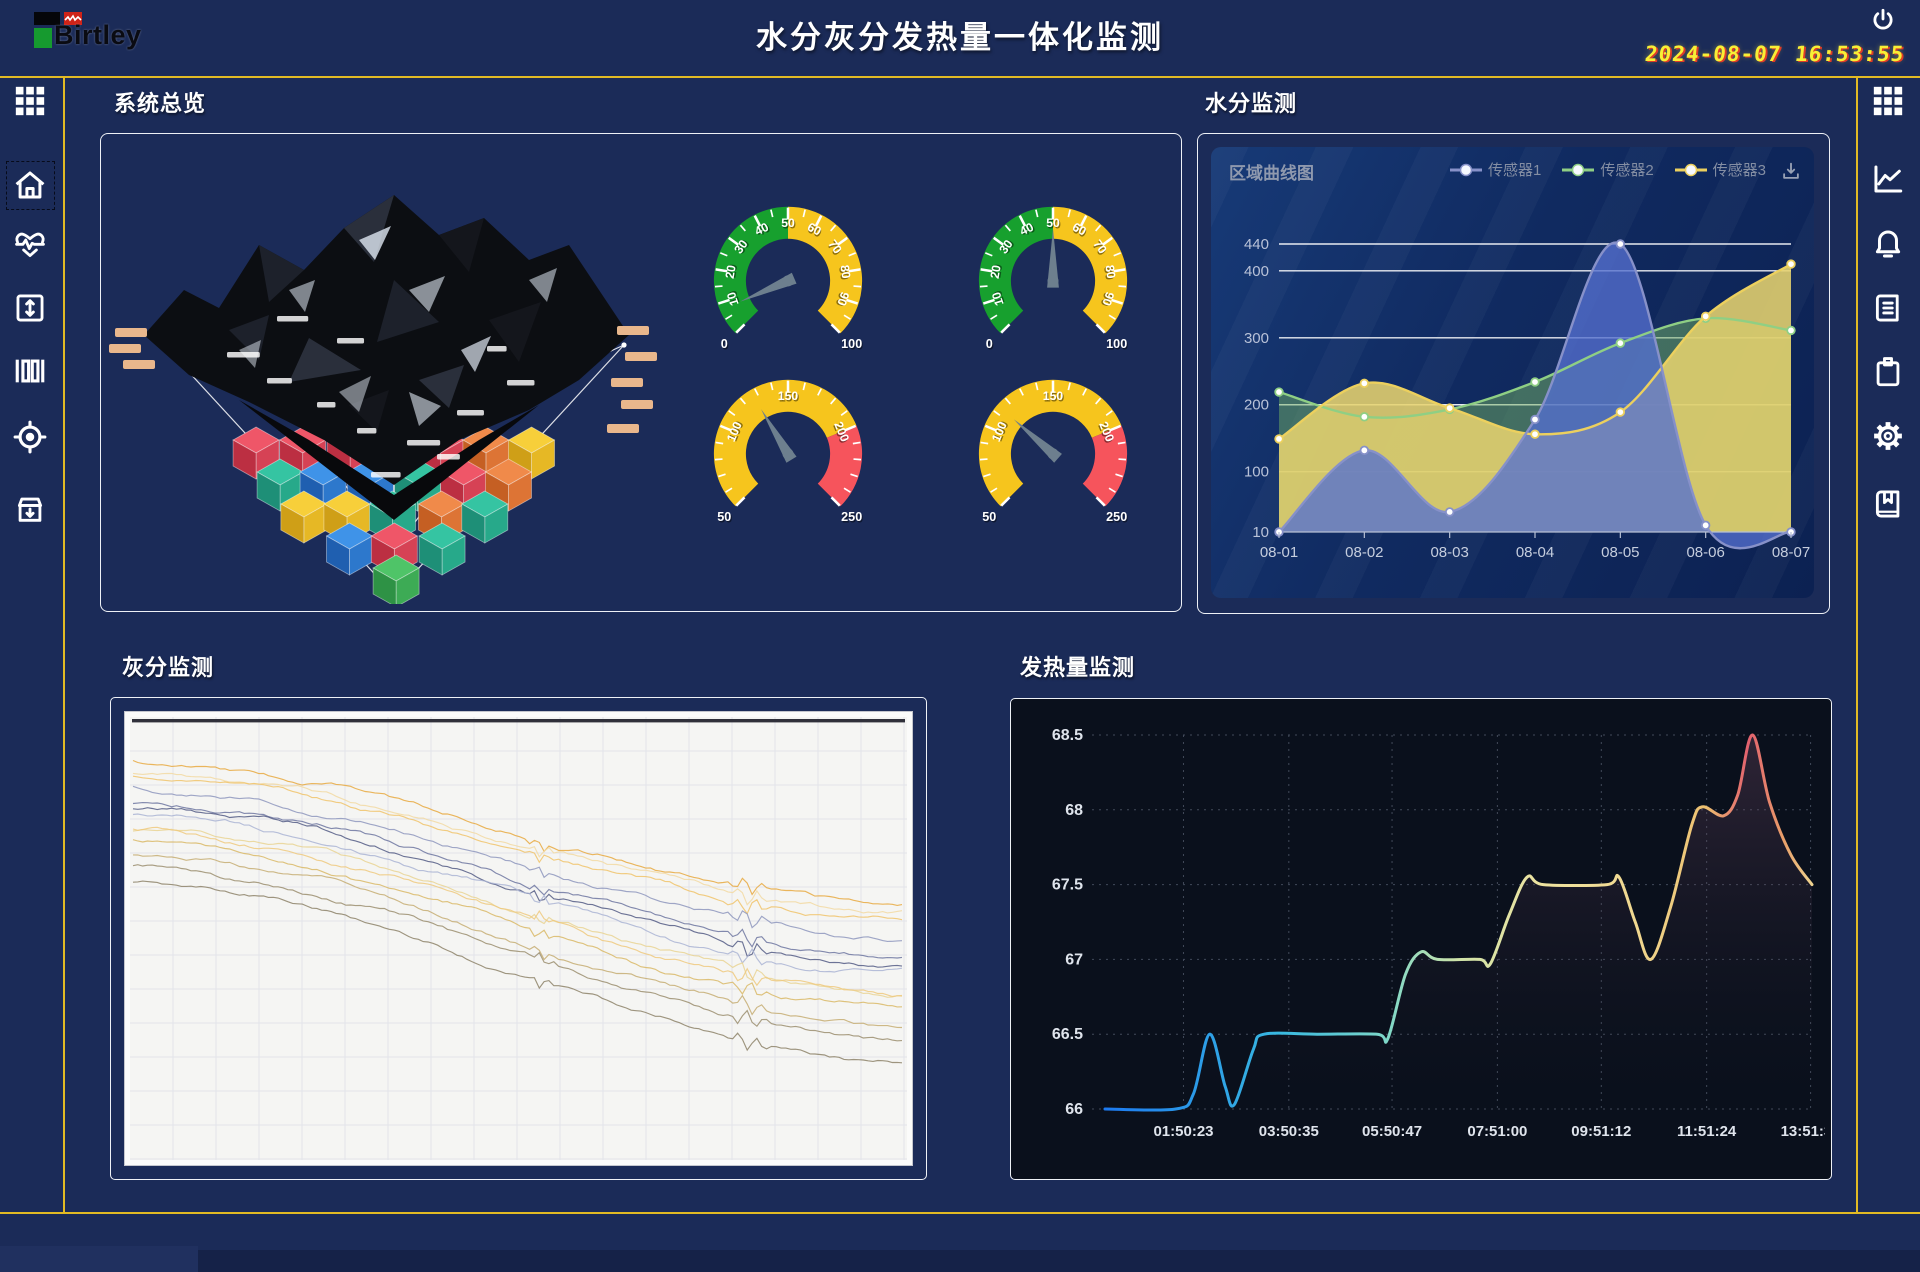 The height and width of the screenshot is (1272, 1920). What do you see at coordinates (1627, 170) in the screenshot?
I see `legend-label: 传感器2` at bounding box center [1627, 170].